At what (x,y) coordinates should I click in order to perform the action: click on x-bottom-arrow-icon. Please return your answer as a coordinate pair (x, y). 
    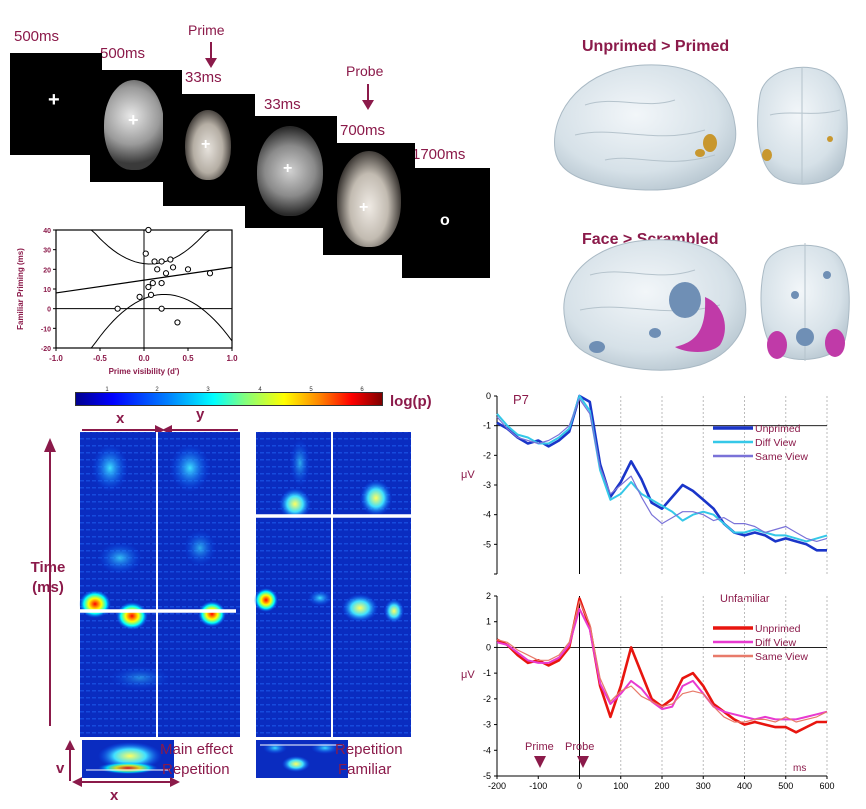
    Looking at the image, I should click on (126, 782).